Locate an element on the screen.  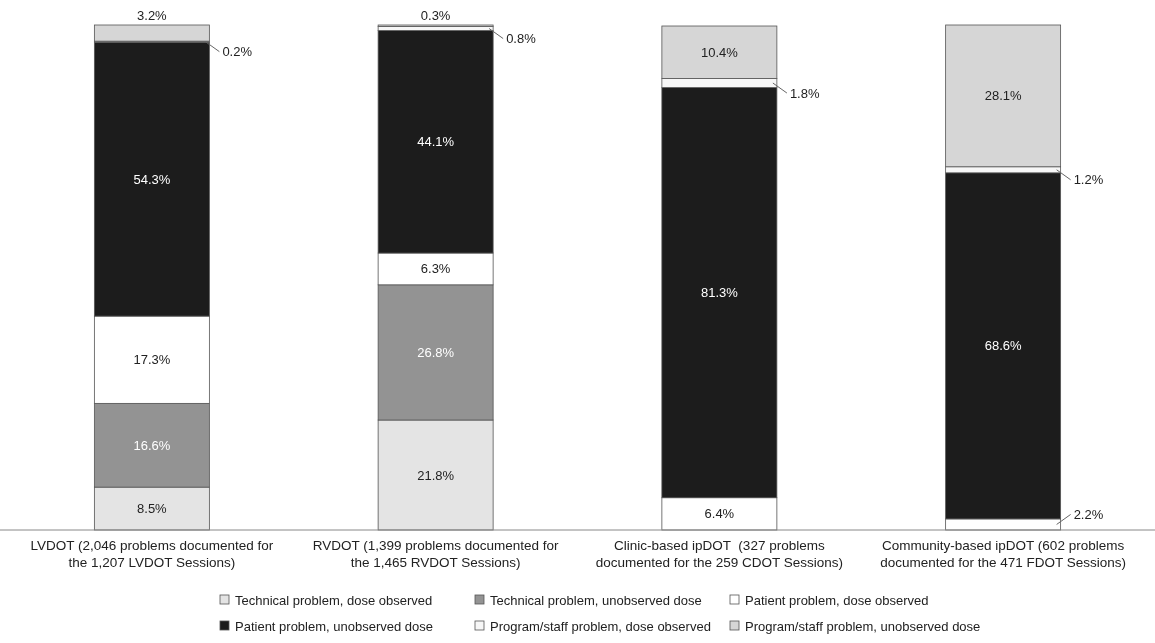
data-label: 6.4% is located at coordinates (719, 514).